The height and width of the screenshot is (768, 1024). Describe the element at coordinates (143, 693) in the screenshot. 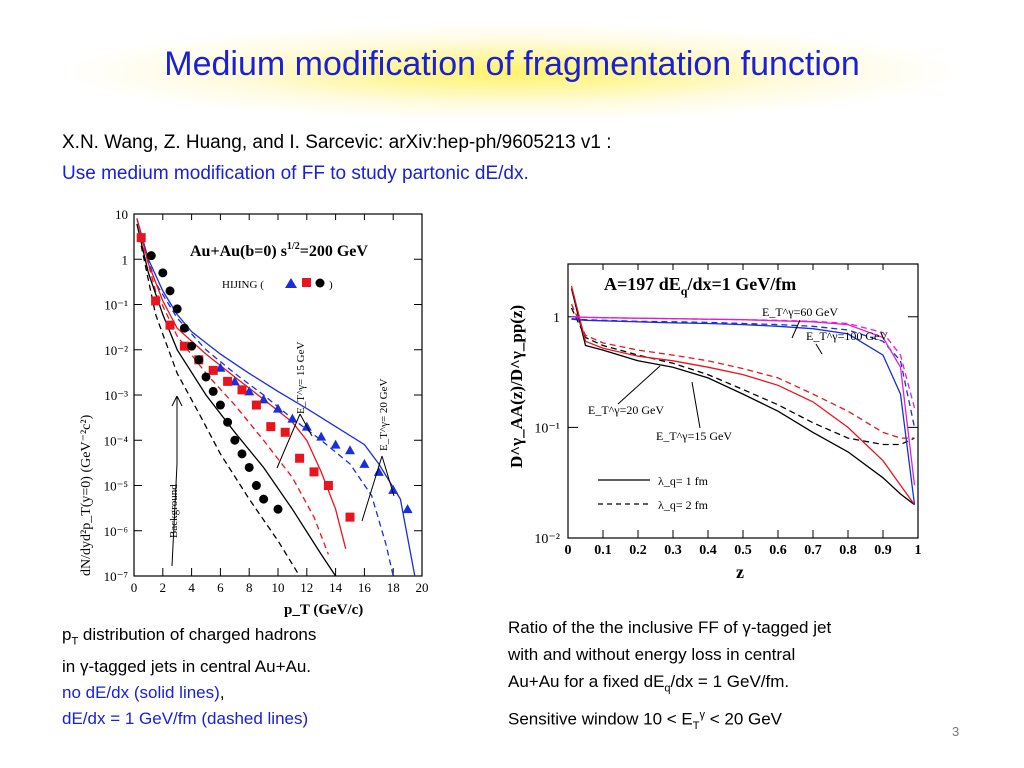

I see `left-caption-line3: no dE/dx (solid lines),` at that location.